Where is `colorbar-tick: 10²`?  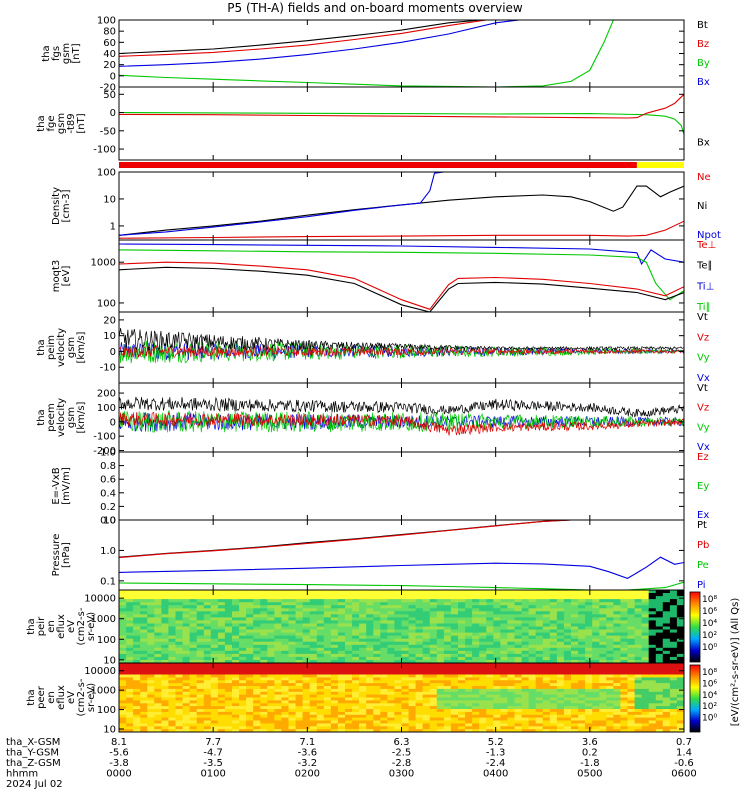
colorbar-tick: 10² is located at coordinates (709, 707).